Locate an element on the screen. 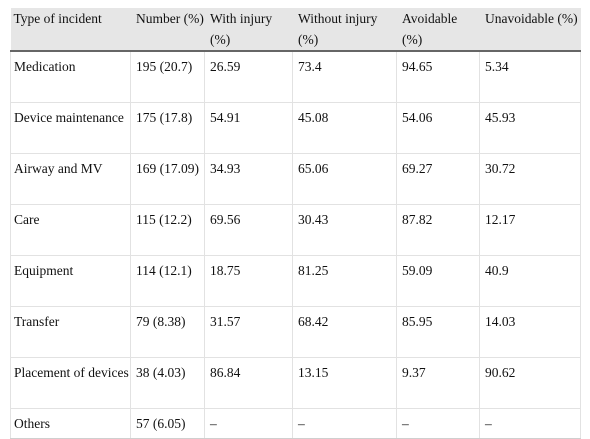 This screenshot has width=590, height=439. cell-number: 114 (12.1) is located at coordinates (167, 281).